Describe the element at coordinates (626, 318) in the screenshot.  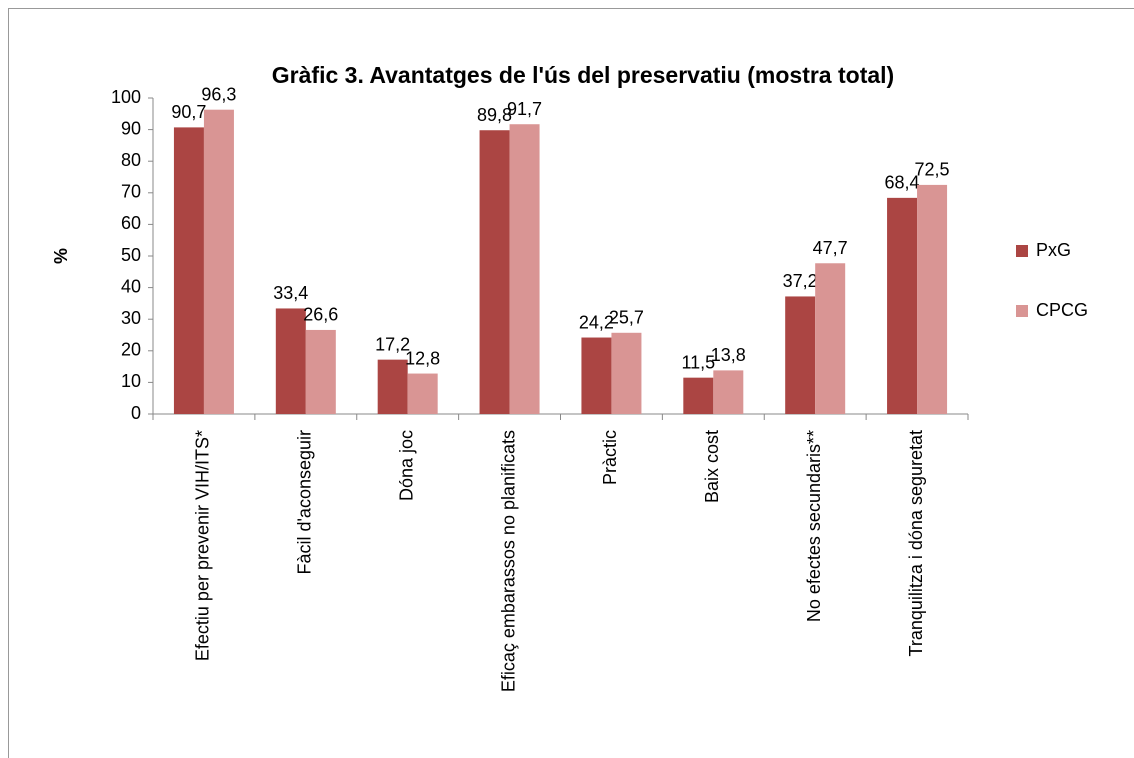
I see `data-label: 25,7` at that location.